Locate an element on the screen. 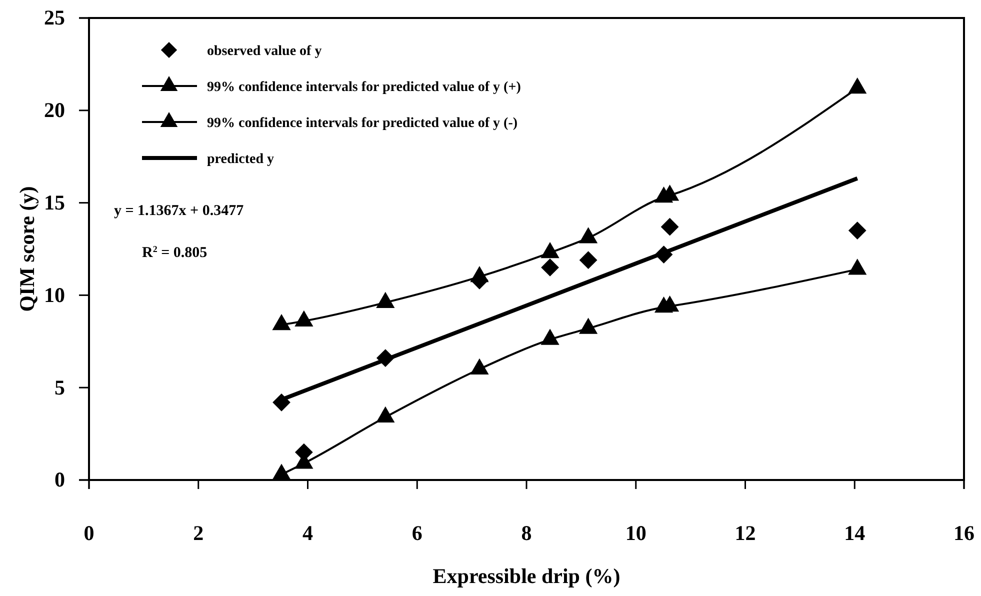  x-tick-label: 10 is located at coordinates (635, 532).